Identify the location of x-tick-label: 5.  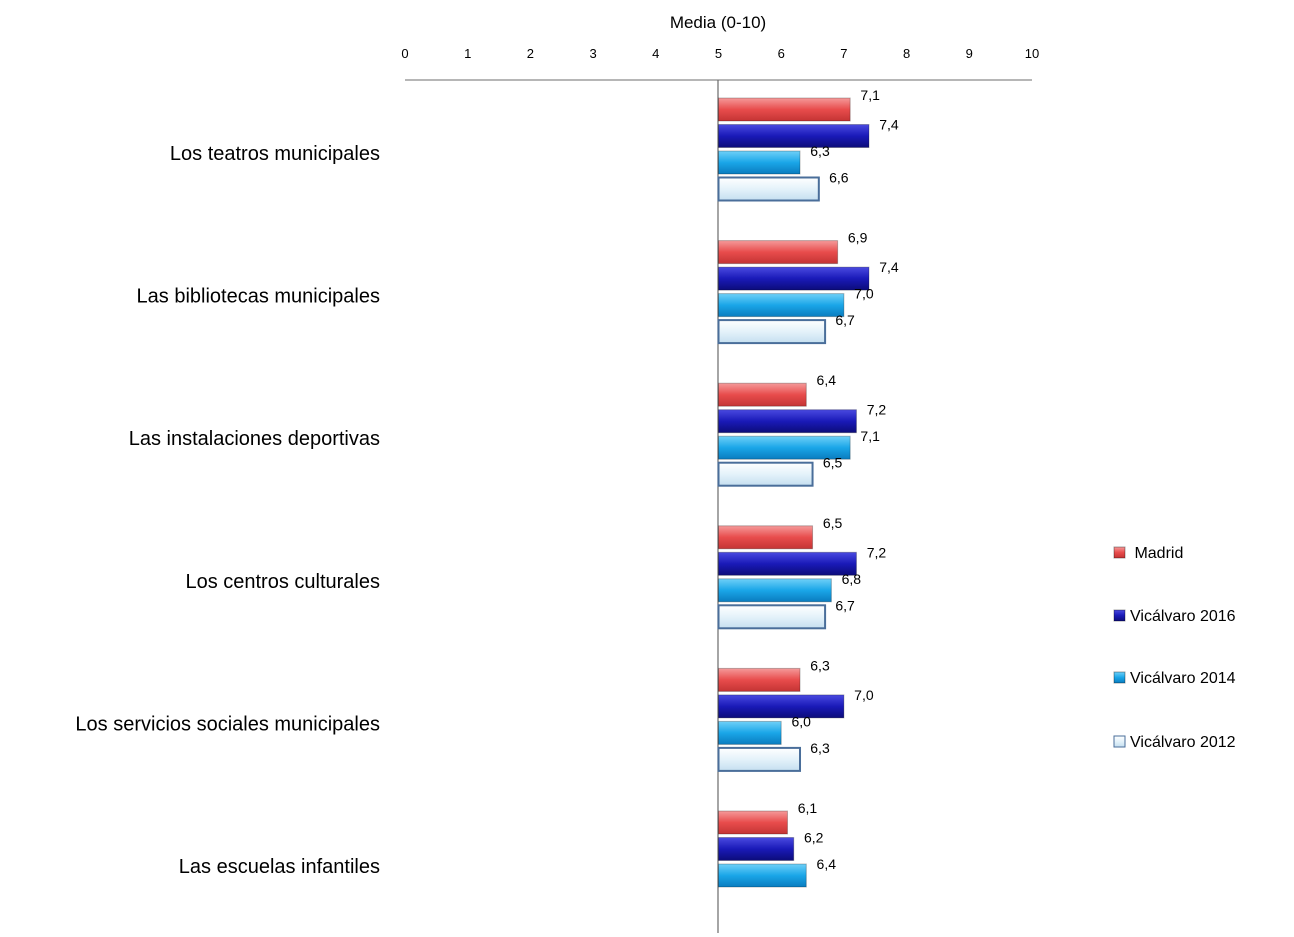
(718, 53).